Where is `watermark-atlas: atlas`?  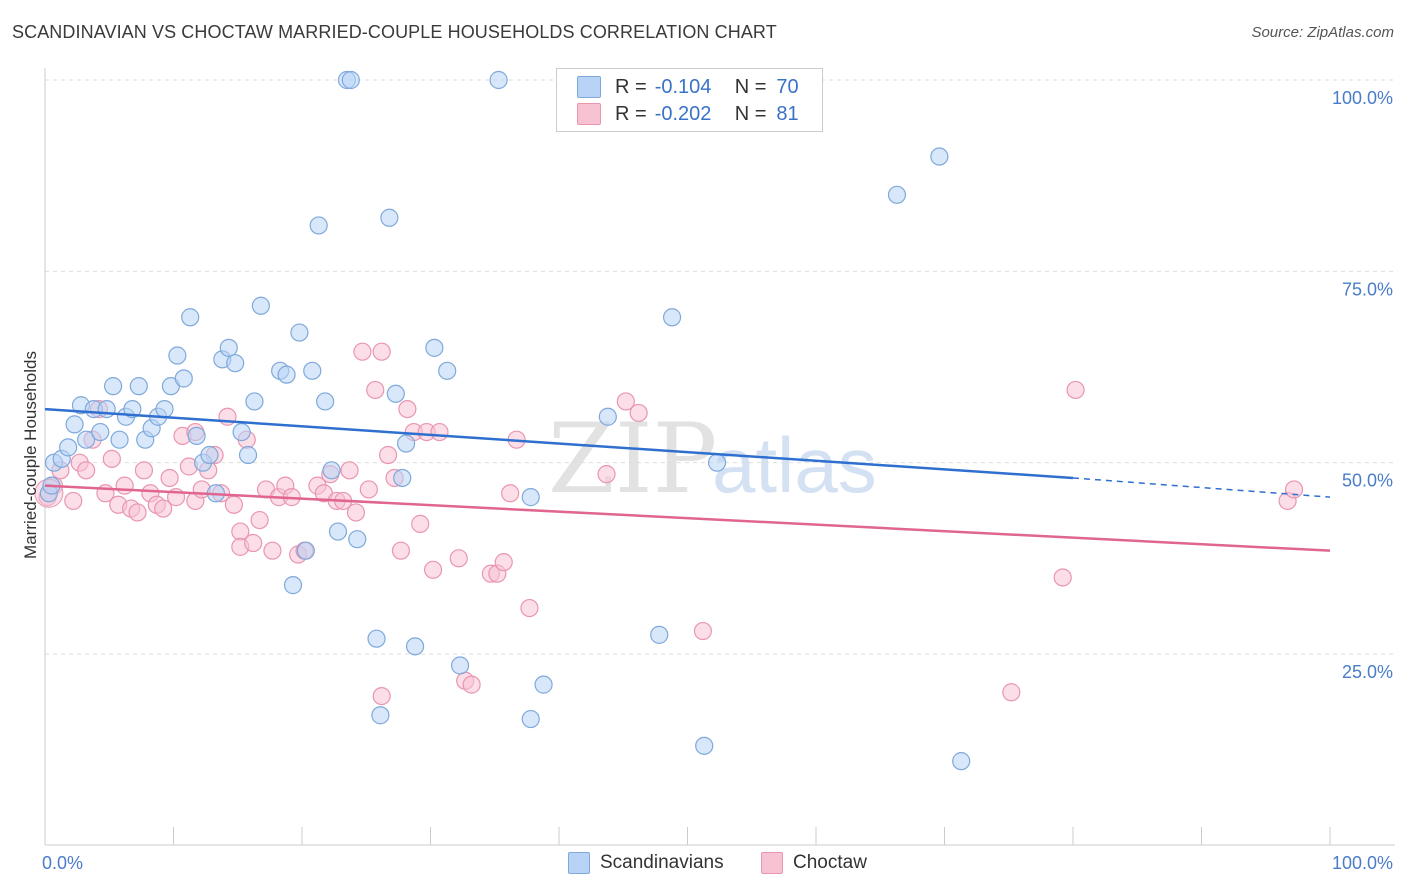 watermark-atlas: atlas is located at coordinates (794, 465).